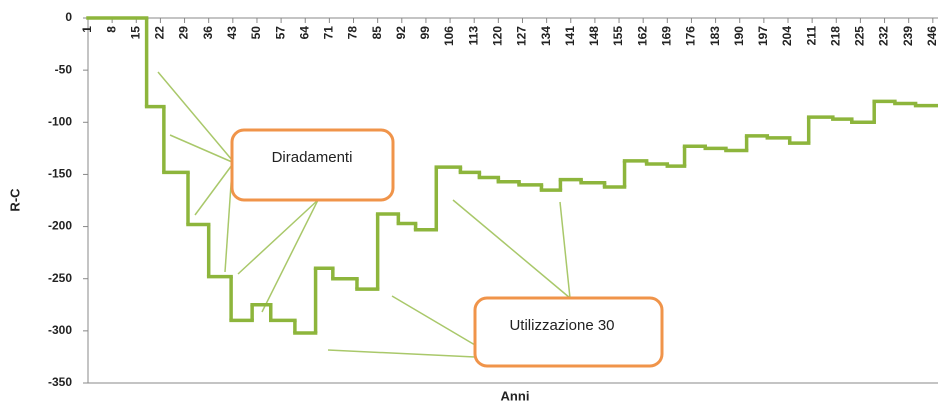 This screenshot has width=938, height=406. What do you see at coordinates (860, 36) in the screenshot?
I see `x-tick-label: 225` at bounding box center [860, 36].